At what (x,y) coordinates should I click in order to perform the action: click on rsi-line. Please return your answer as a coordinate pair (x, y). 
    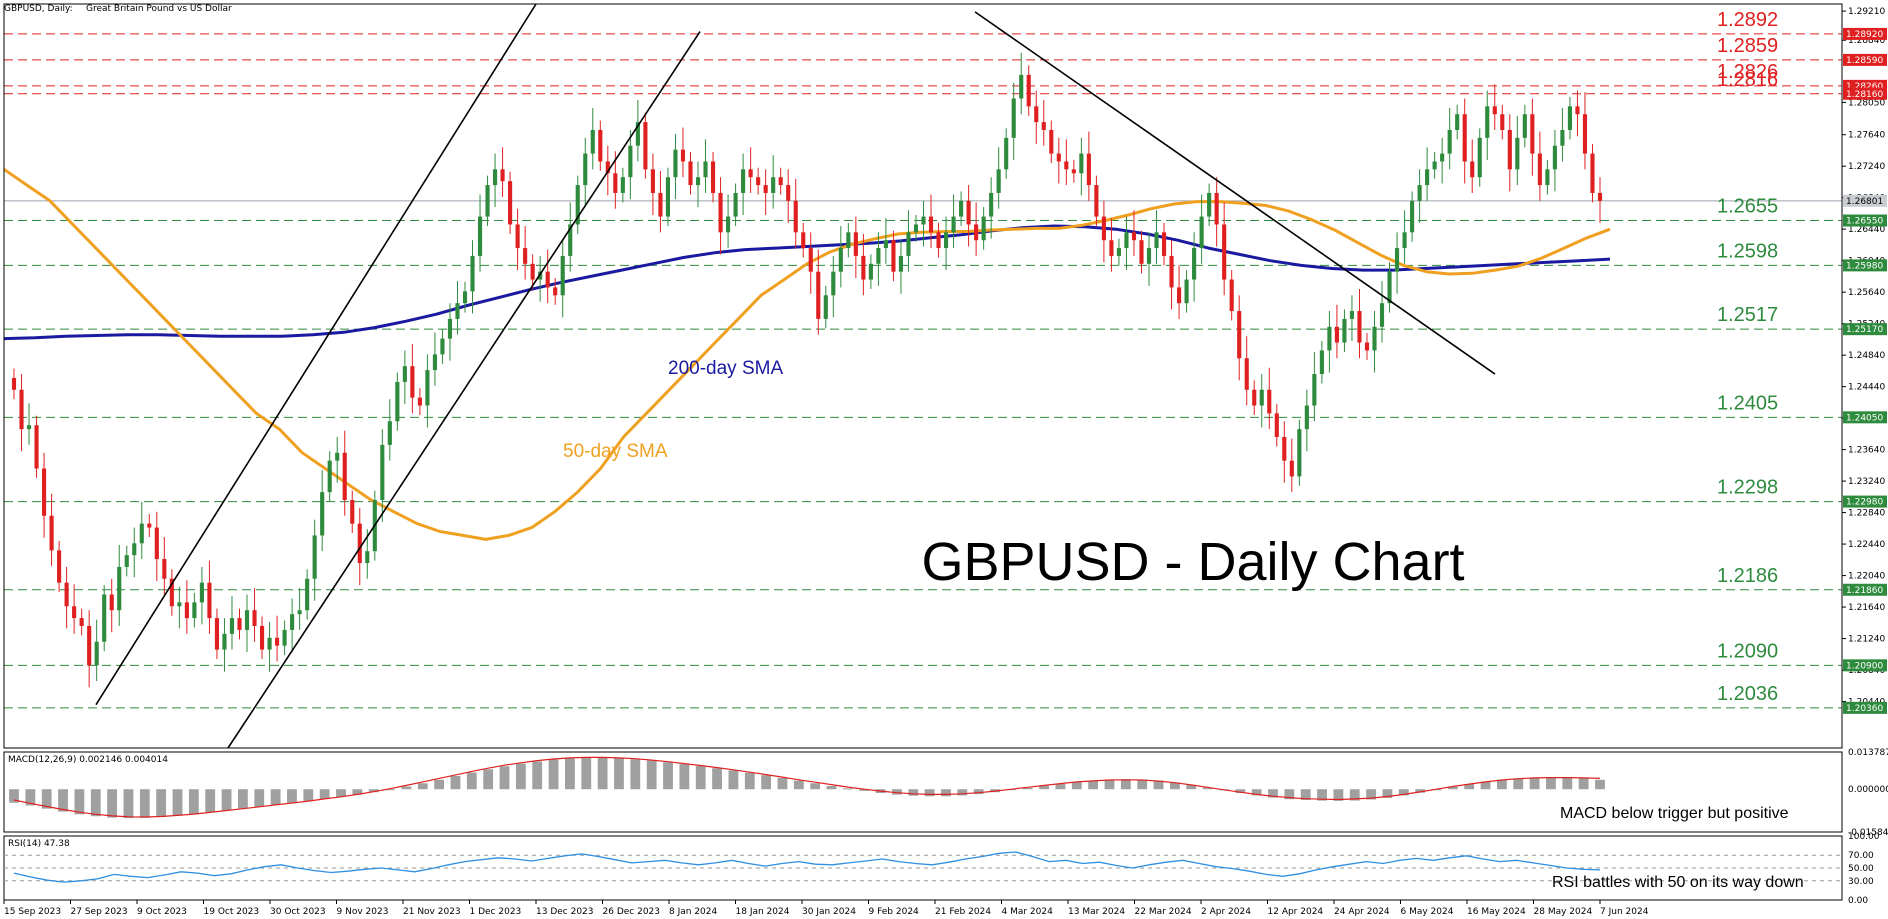
    Looking at the image, I should click on (807, 867).